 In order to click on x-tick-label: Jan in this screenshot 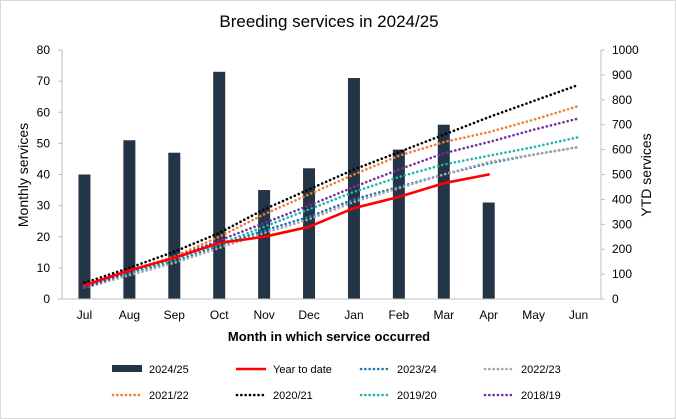, I will do `click(353, 315)`.